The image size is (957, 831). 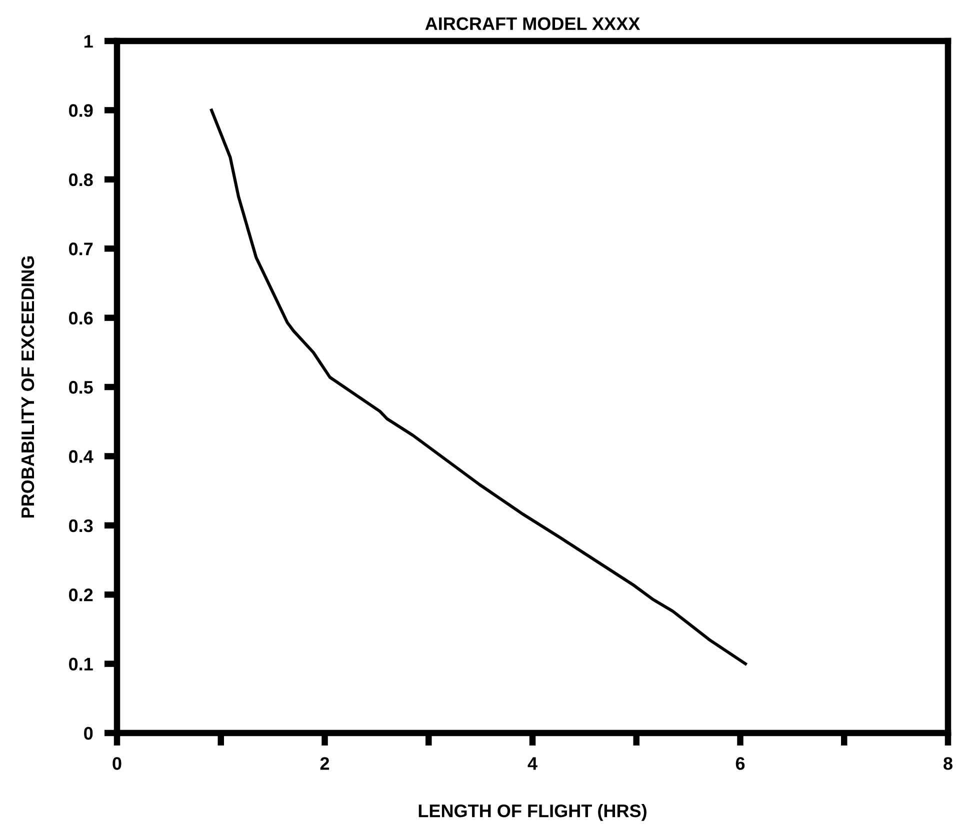 I want to click on x-tick-label: 0, so click(x=117, y=763).